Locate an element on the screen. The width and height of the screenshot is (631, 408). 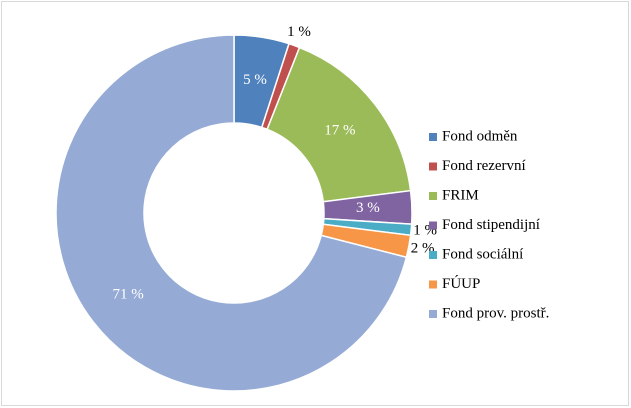
data-label: 5 % is located at coordinates (255, 80).